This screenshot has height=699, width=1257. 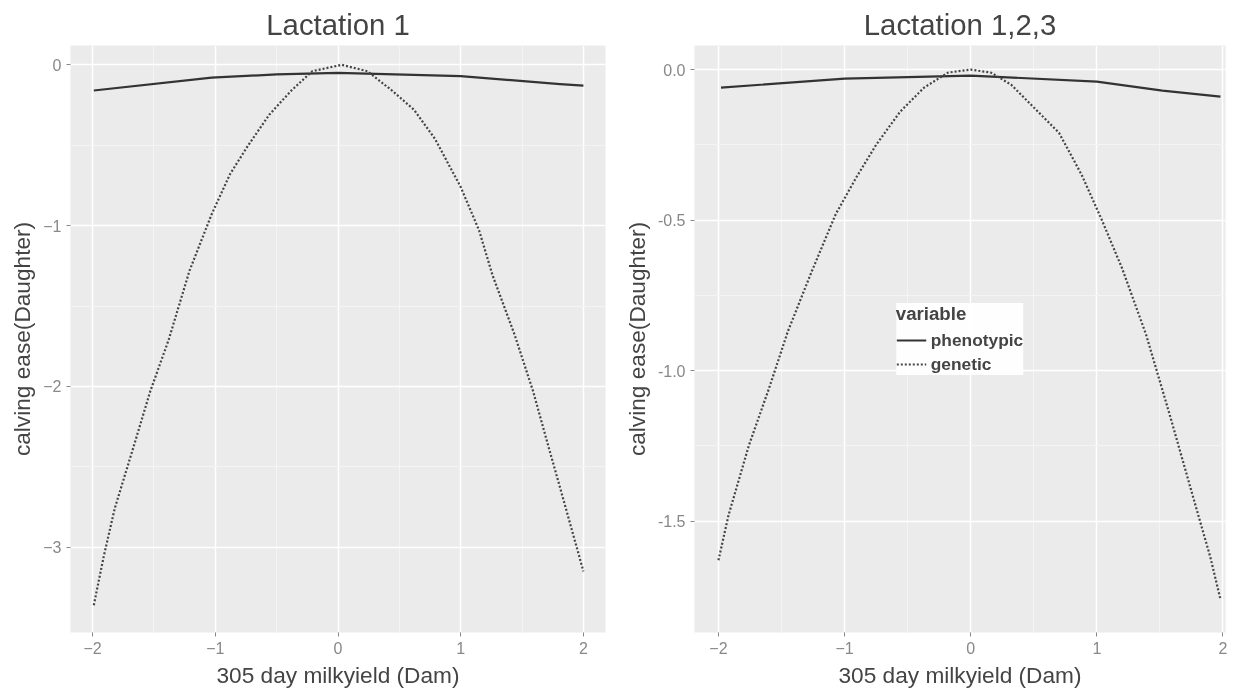 What do you see at coordinates (52, 548) in the screenshot?
I see `y-tick-label: −3` at bounding box center [52, 548].